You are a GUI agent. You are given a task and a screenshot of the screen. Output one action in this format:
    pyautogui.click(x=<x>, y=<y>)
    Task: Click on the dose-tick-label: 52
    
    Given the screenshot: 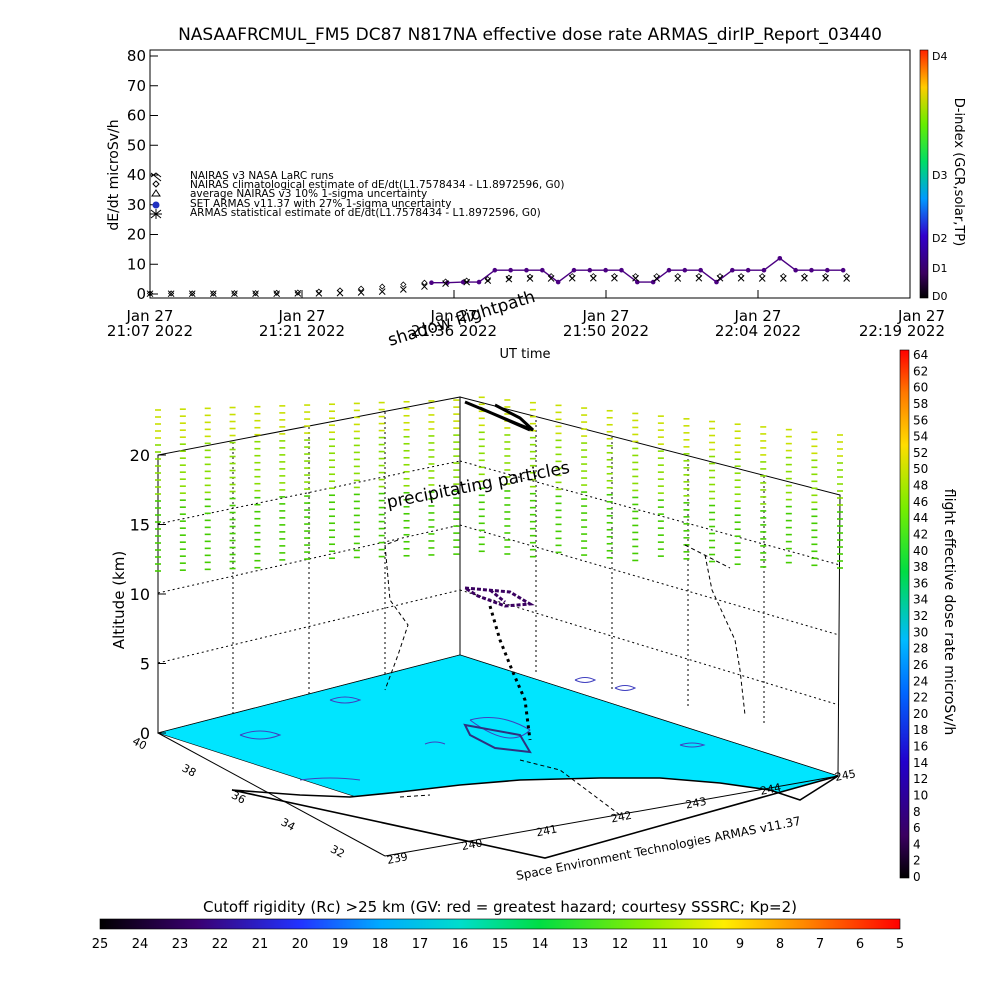 What is the action you would take?
    pyautogui.click(x=920, y=453)
    